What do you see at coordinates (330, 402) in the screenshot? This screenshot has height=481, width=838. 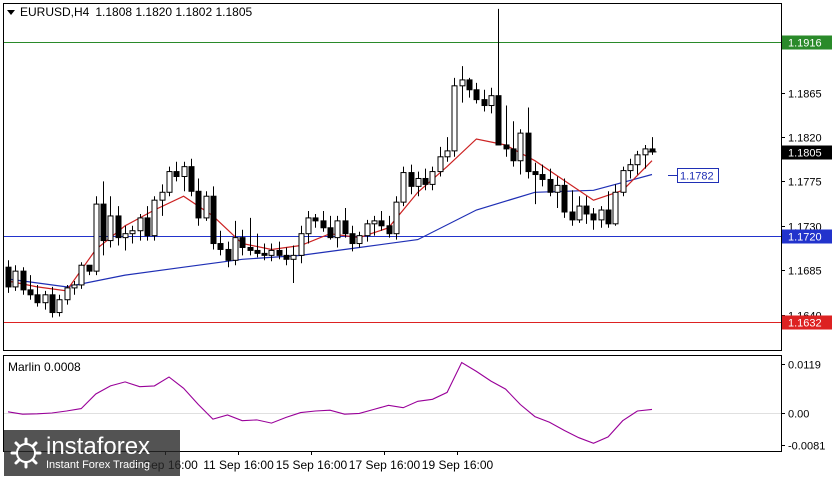 I see `oscillator-line` at bounding box center [330, 402].